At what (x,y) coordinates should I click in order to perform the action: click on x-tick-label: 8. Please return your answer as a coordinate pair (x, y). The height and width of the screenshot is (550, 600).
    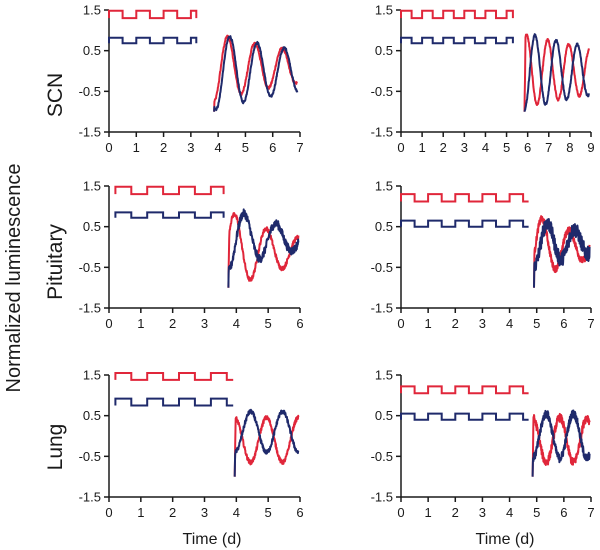
    Looking at the image, I should click on (569, 147).